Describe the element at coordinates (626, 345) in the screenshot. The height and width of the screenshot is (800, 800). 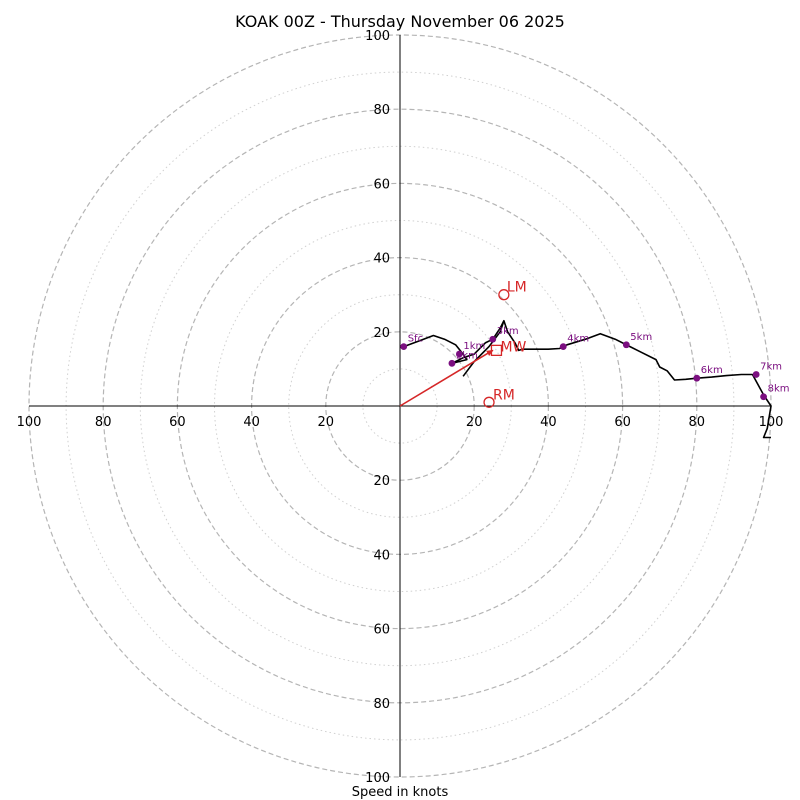
I see `height-marker-5km` at that location.